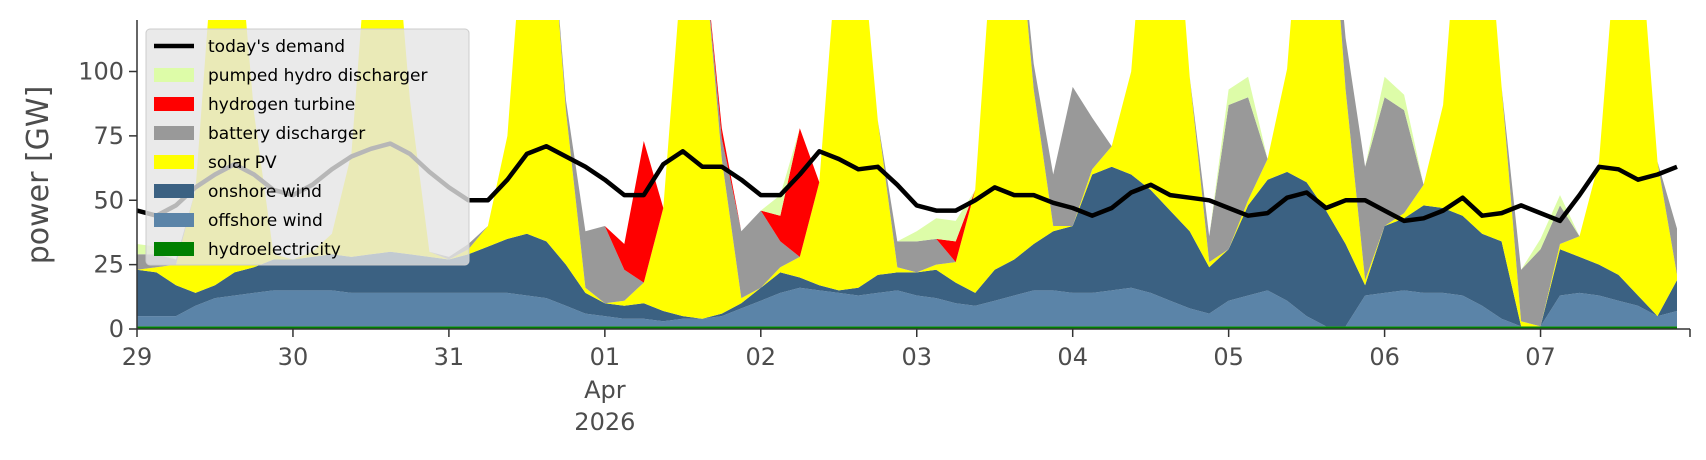  Describe the element at coordinates (1072, 357) in the screenshot. I see `x-tick-label: 04` at that location.